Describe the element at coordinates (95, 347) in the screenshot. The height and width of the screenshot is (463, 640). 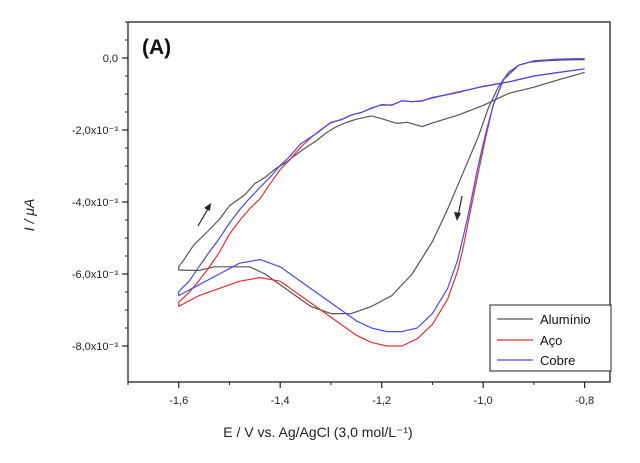
I see `y-tick-label: -8,0x10⁻³` at that location.